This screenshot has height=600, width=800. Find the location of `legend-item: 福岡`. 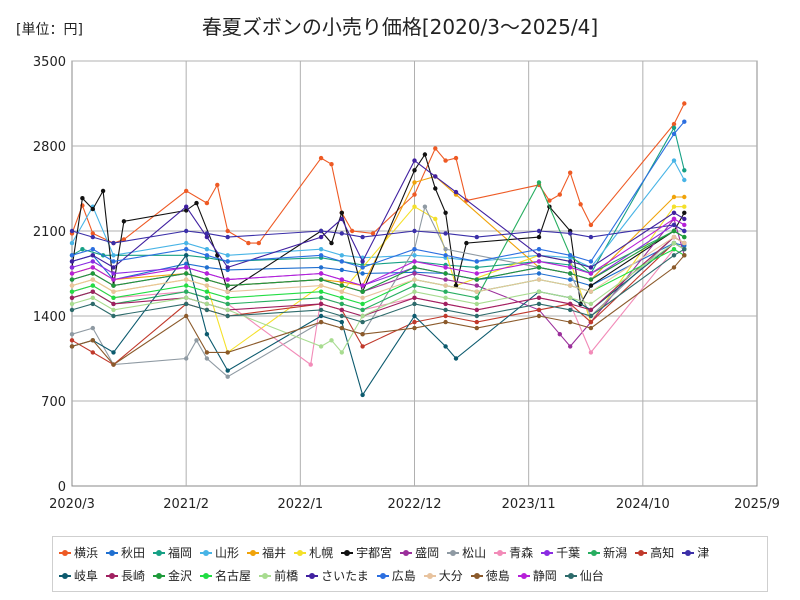

legend-item: 福岡 is located at coordinates (172, 552).